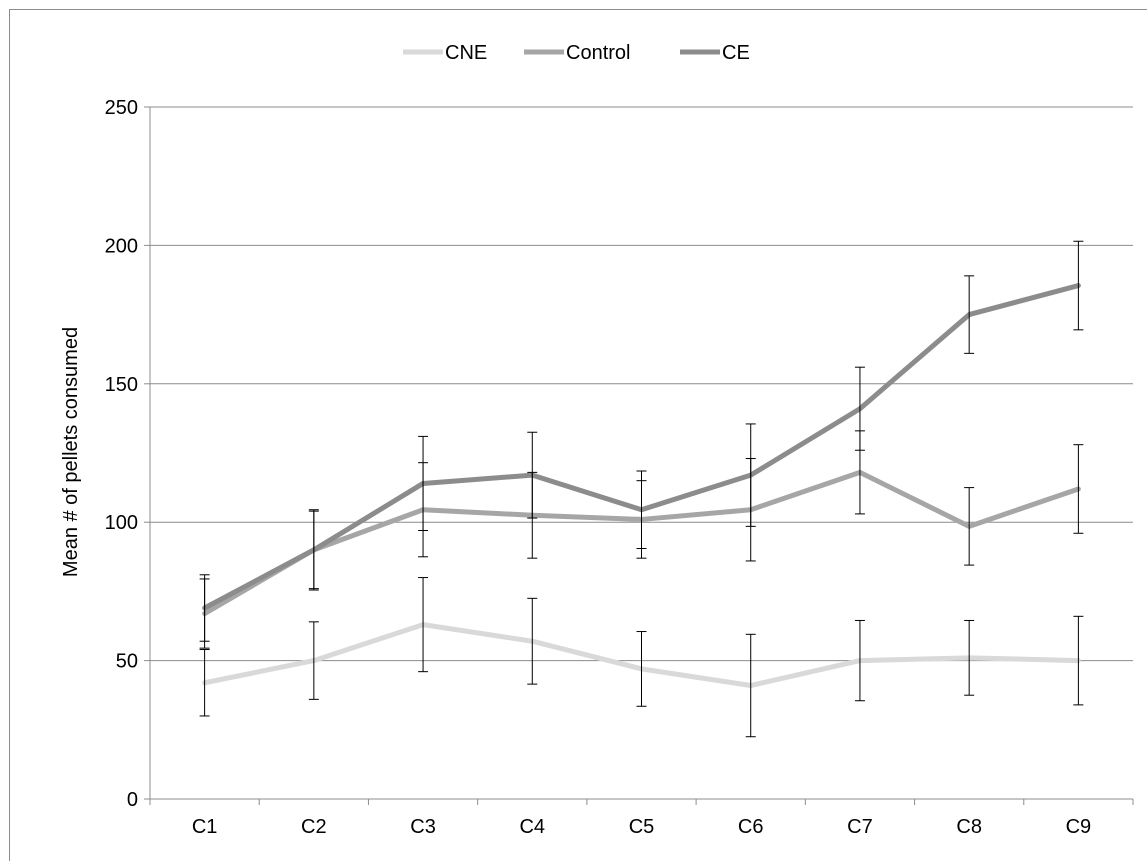 The image size is (1147, 861). I want to click on legend-item-cne: CNE, so click(445, 53).